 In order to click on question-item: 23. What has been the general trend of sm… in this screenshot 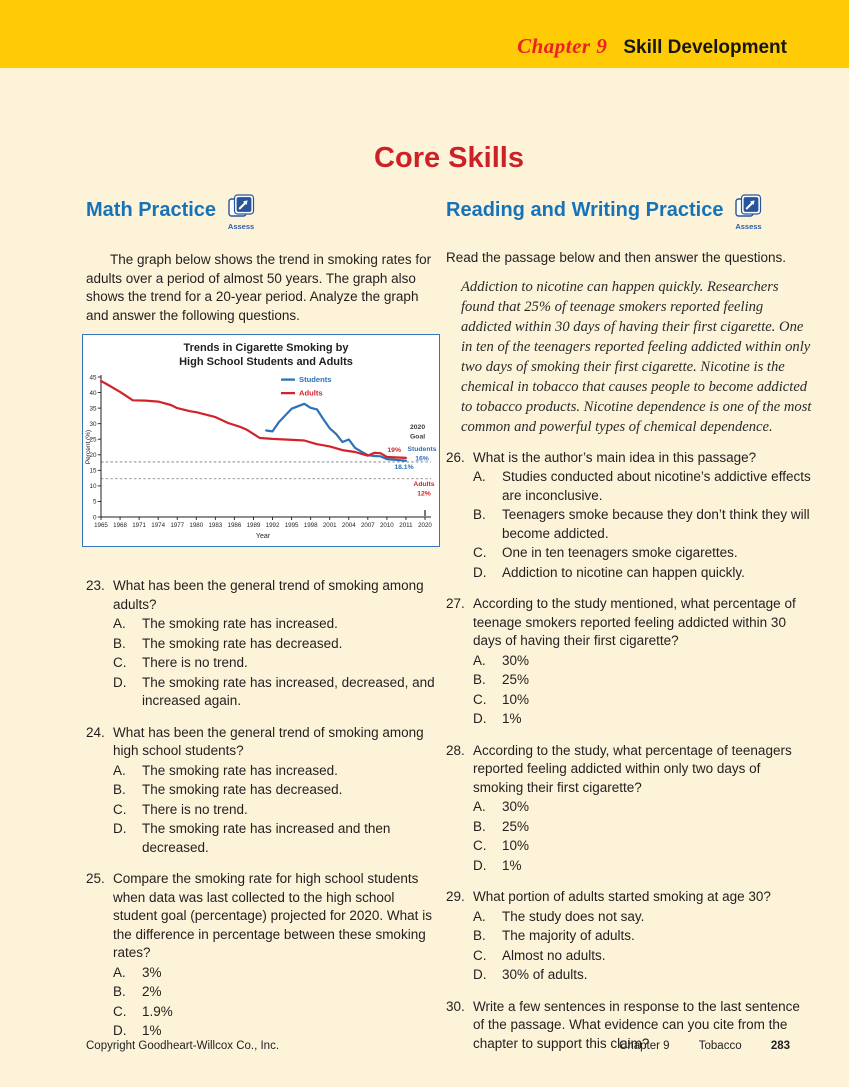, I will do `click(263, 644)`.